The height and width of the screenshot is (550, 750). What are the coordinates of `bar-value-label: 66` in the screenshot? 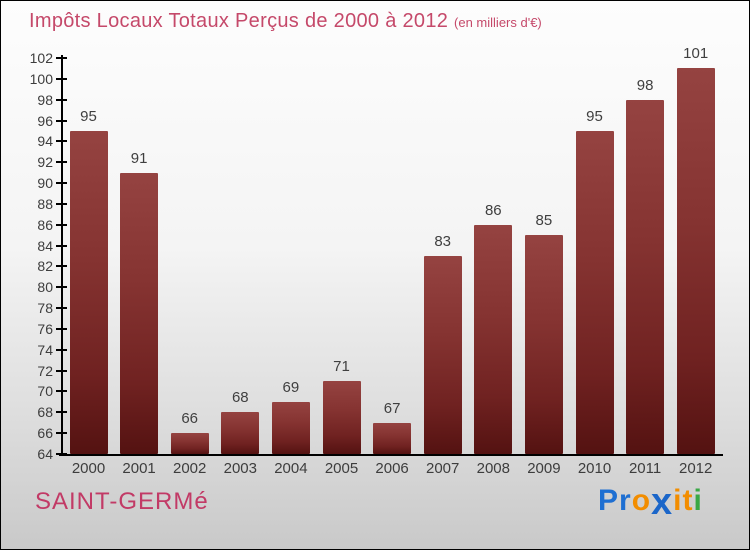 It's located at (190, 419).